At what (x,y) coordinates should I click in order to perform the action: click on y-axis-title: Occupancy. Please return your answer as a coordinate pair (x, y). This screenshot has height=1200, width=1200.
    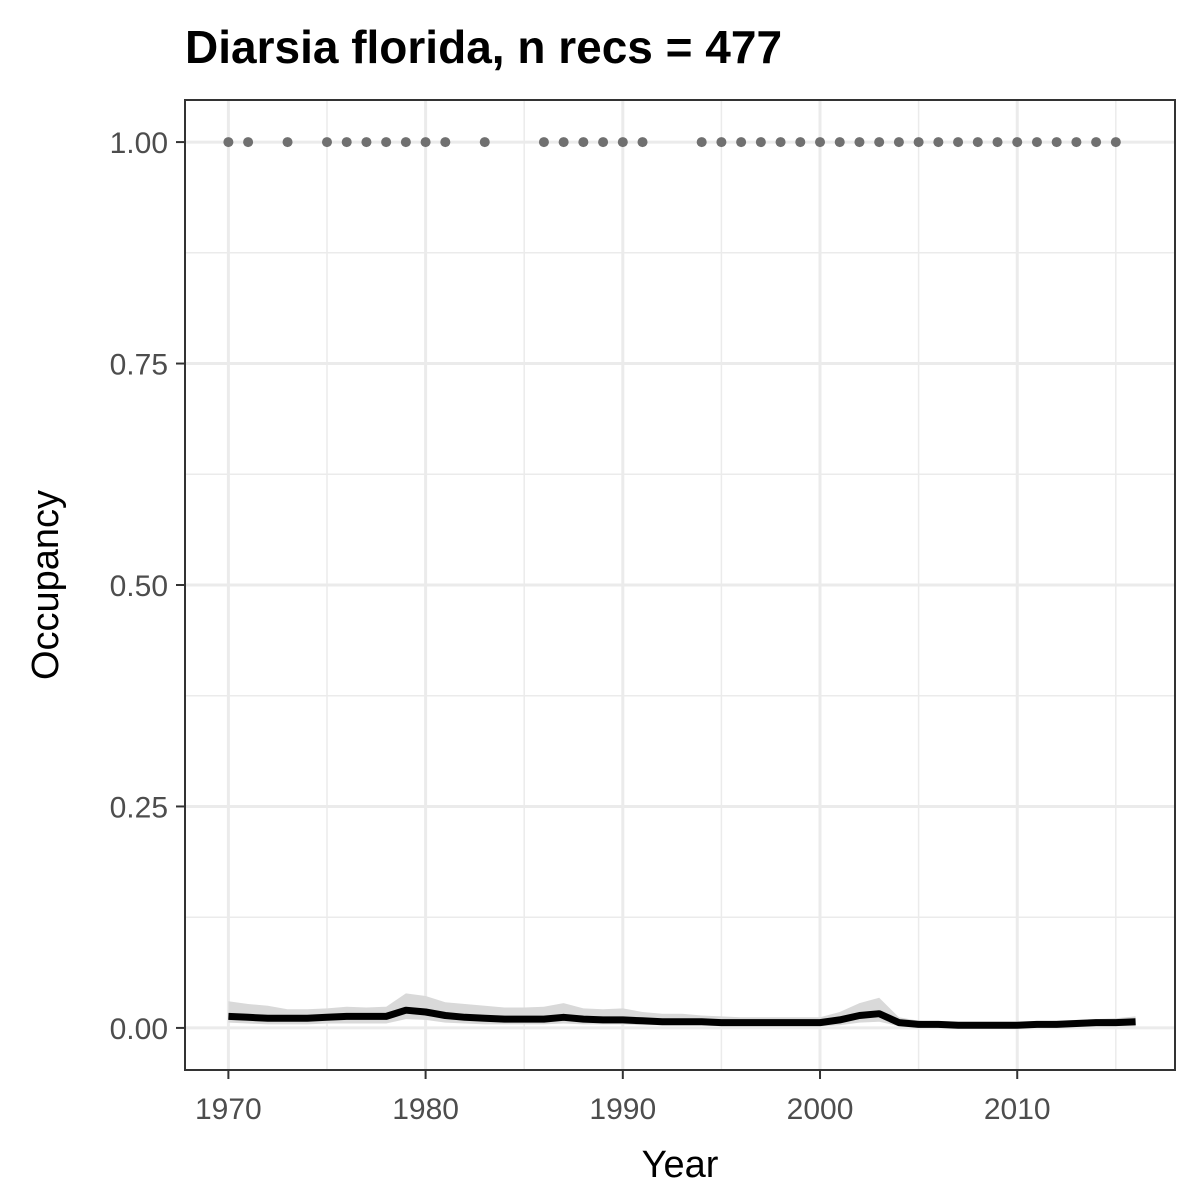
    Looking at the image, I should click on (46, 585).